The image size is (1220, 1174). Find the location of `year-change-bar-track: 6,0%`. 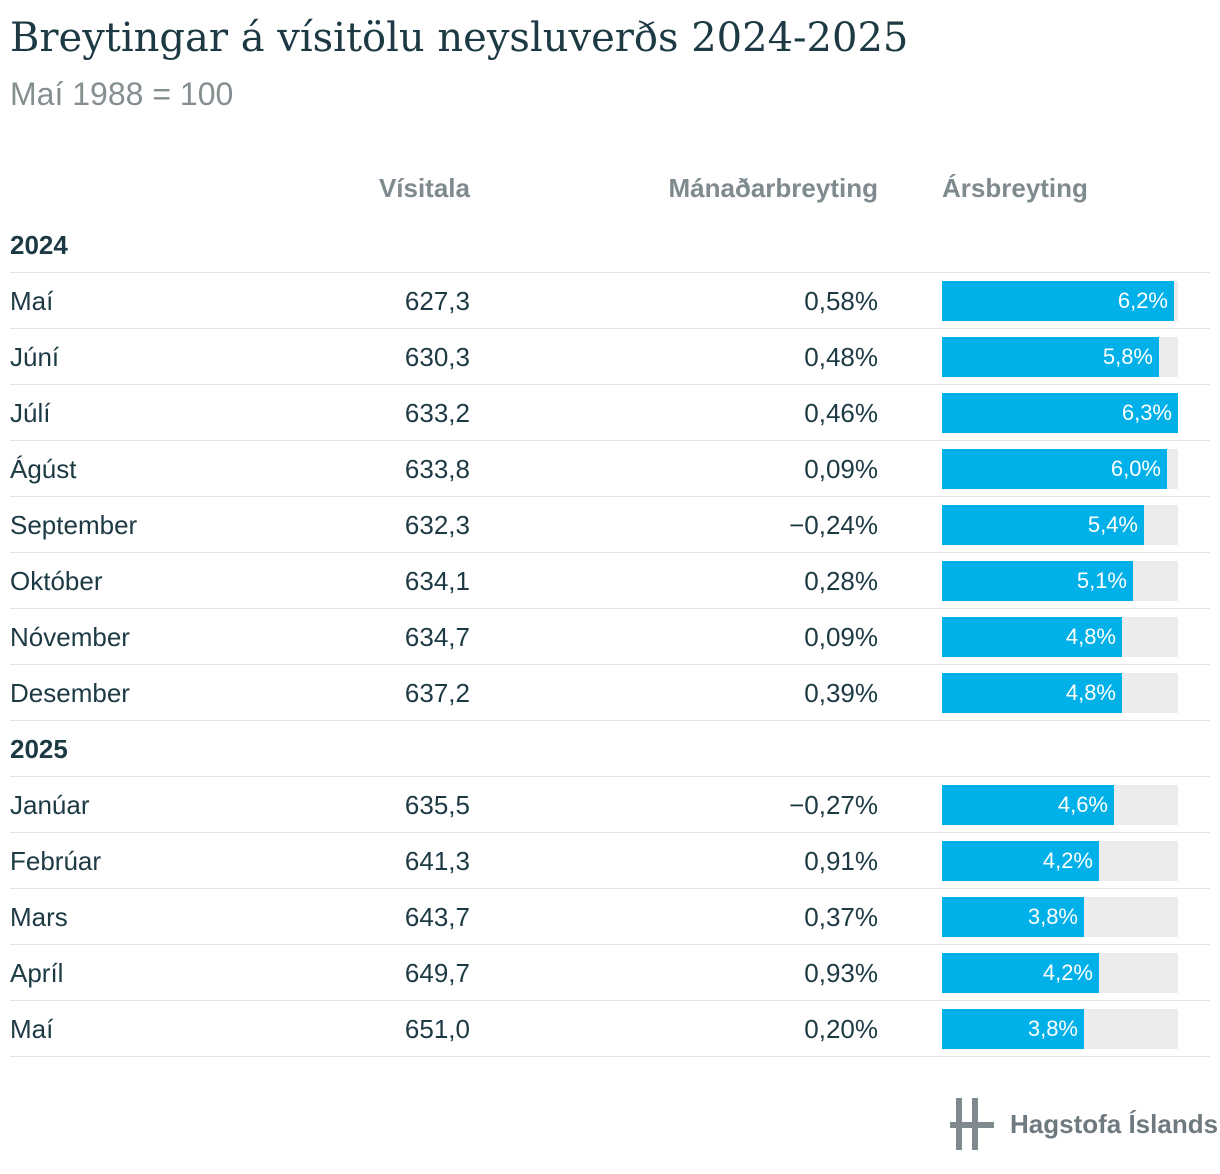

year-change-bar-track: 6,0% is located at coordinates (1060, 469).